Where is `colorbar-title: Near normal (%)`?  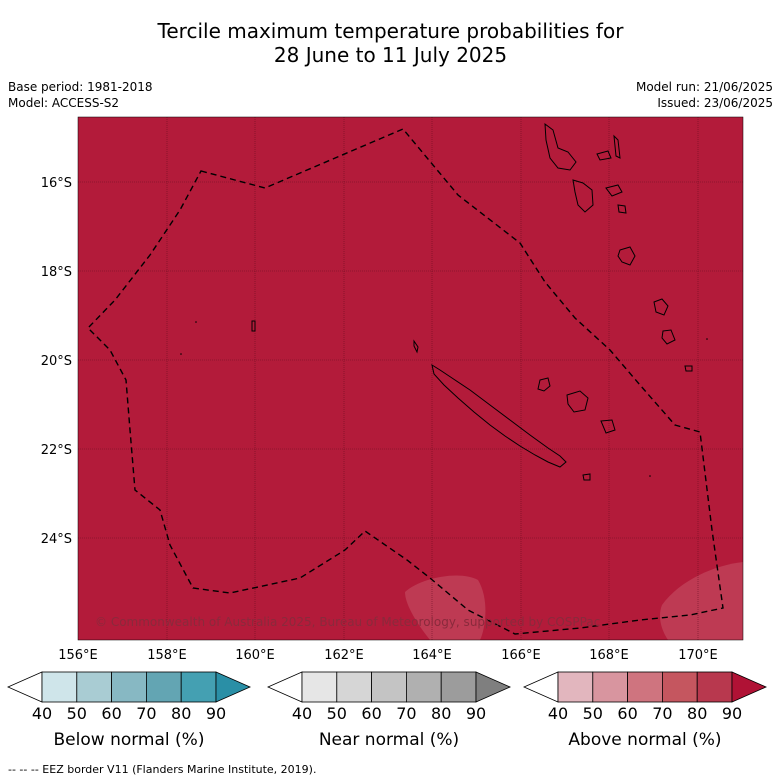
colorbar-title: Near normal (%) is located at coordinates (389, 740).